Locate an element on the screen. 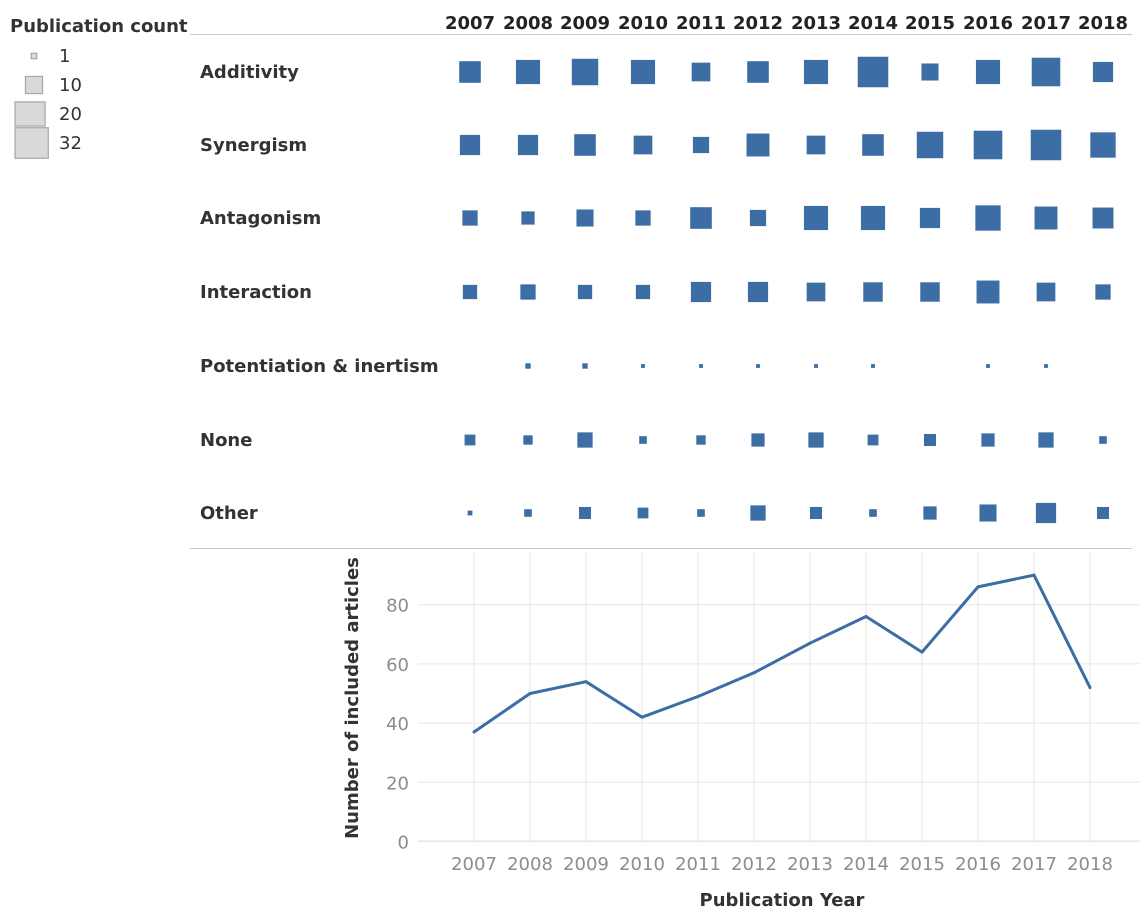  legend-label-20: 20 is located at coordinates (70, 114).